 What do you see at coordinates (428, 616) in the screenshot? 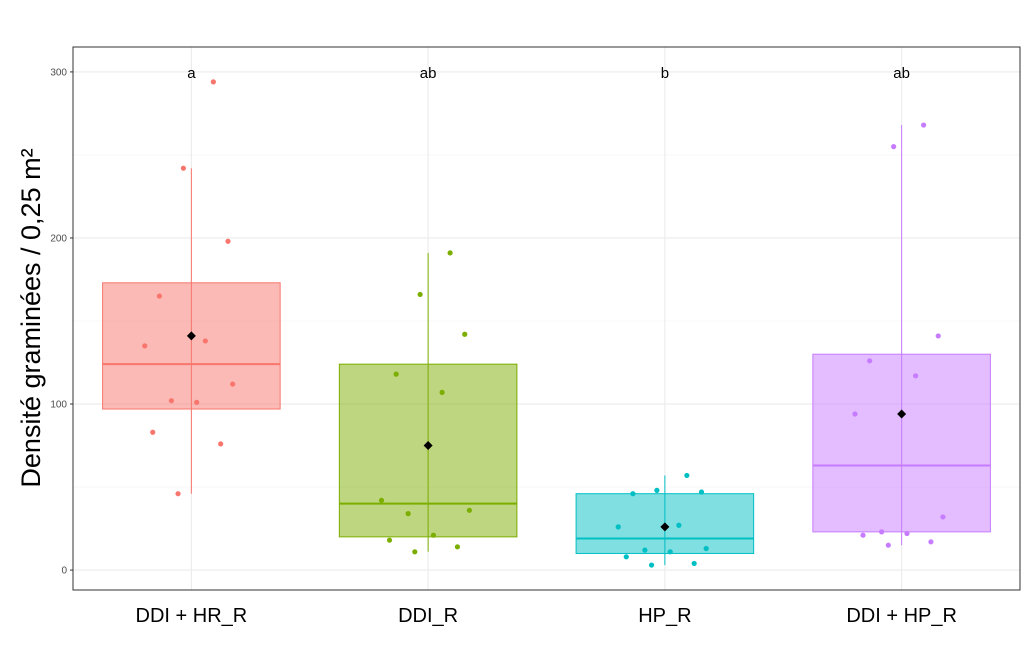
I see `category-label: DDI_R` at bounding box center [428, 616].